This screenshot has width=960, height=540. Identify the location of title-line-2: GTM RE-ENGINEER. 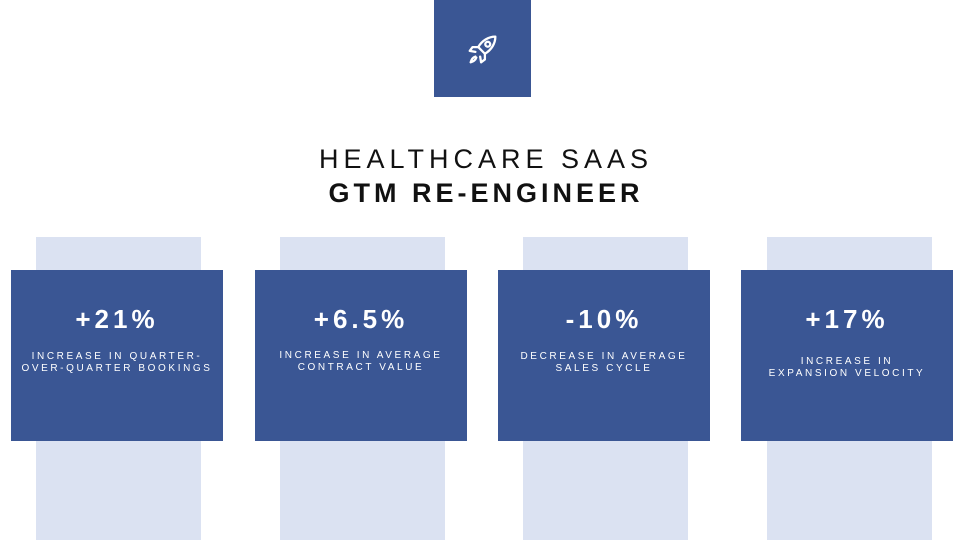
(486, 193).